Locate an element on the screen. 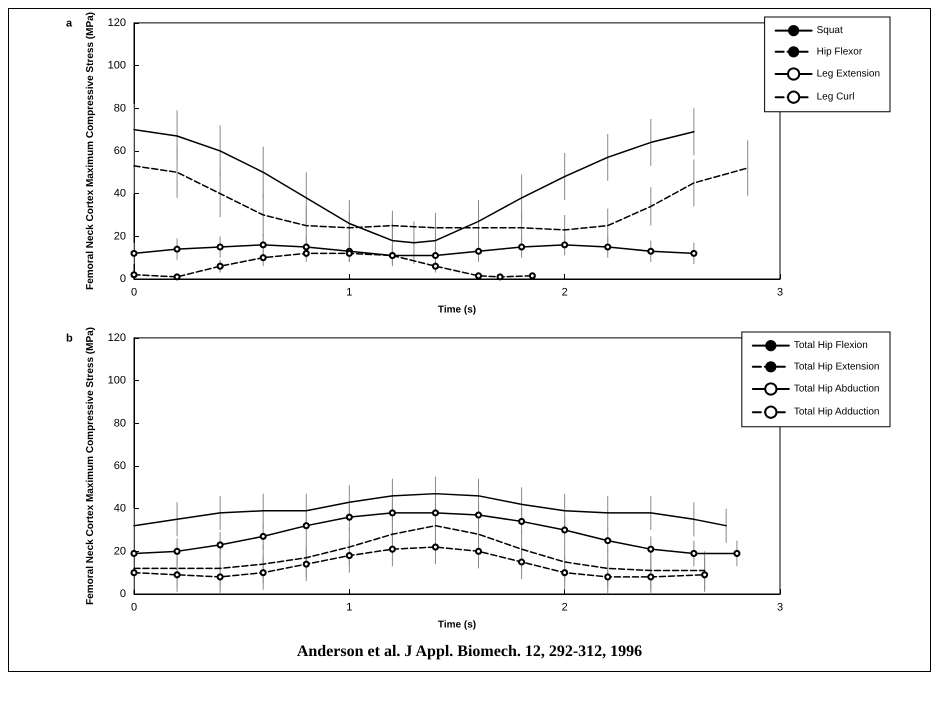  legend-label: Hip Flexor is located at coordinates (839, 52).